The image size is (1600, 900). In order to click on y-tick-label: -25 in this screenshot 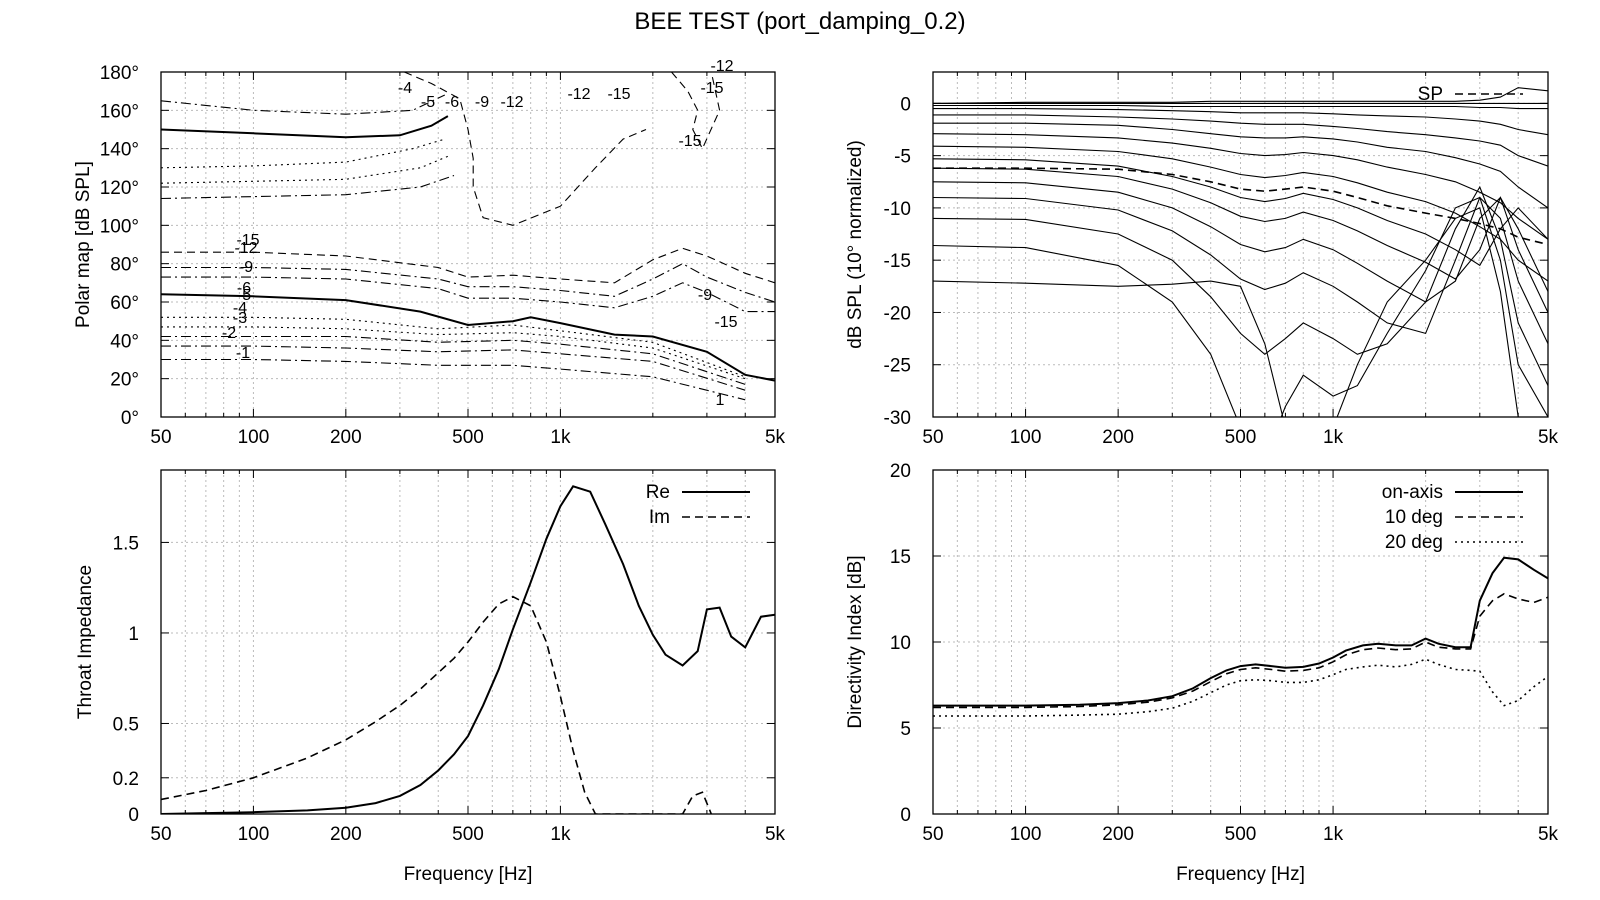, I will do `click(897, 366)`.